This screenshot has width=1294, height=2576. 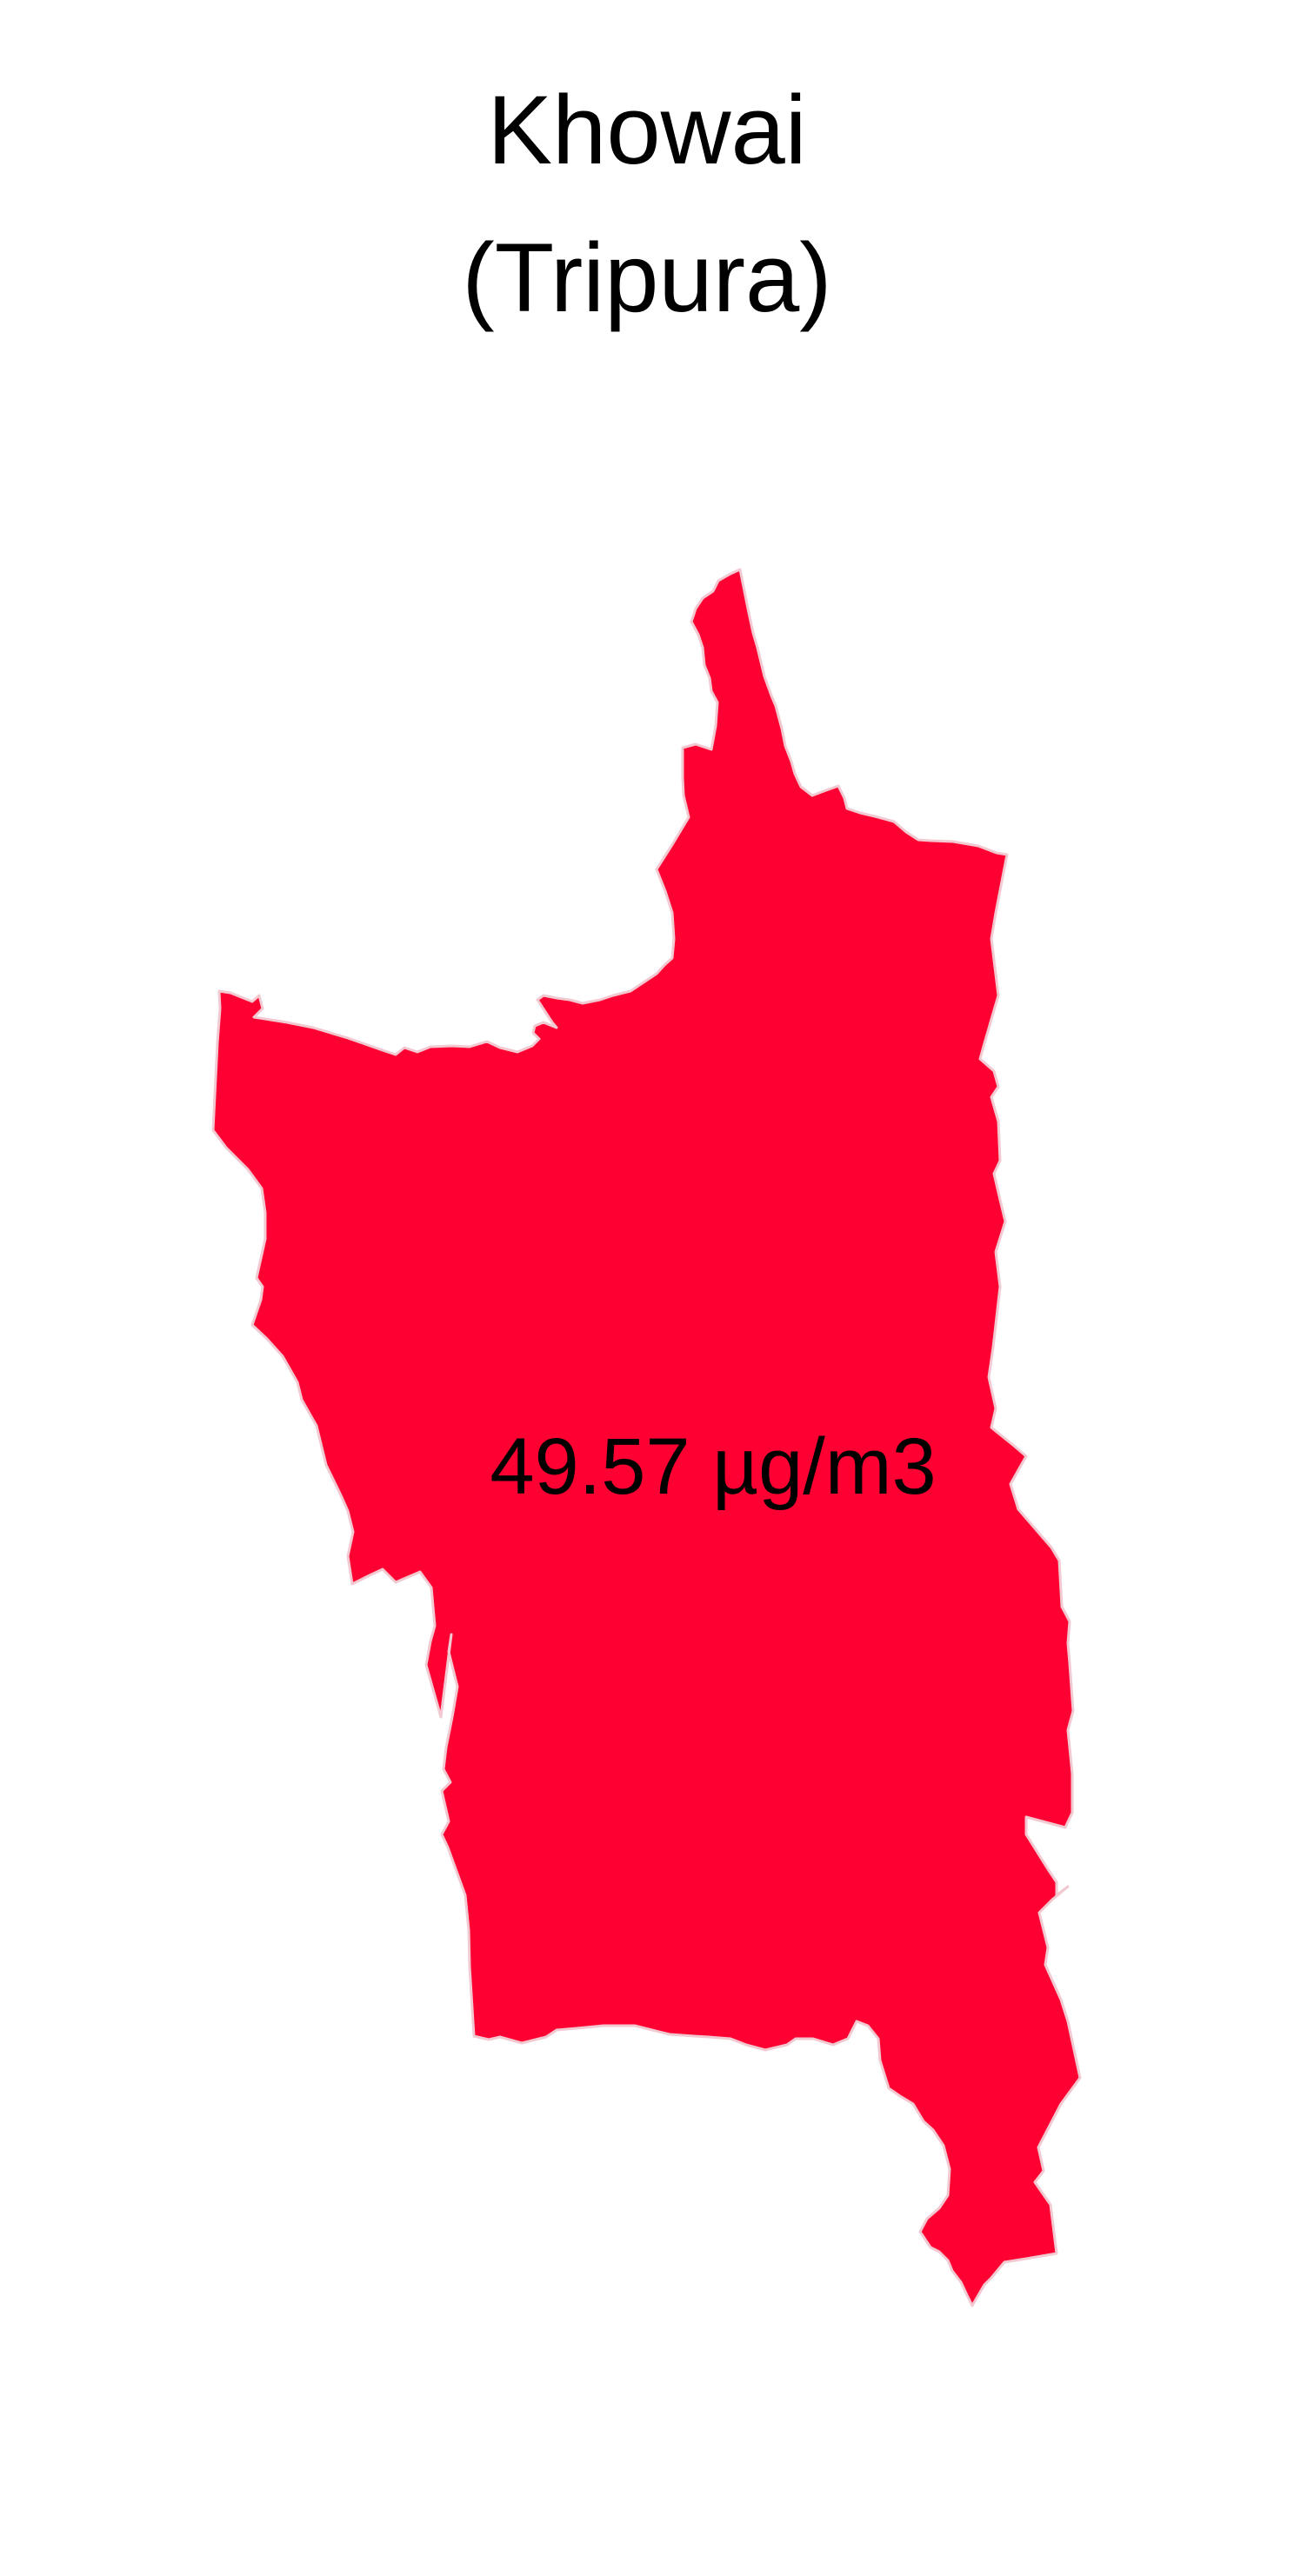 I want to click on district-value-label: 49.57 µg/m3, so click(x=713, y=1466).